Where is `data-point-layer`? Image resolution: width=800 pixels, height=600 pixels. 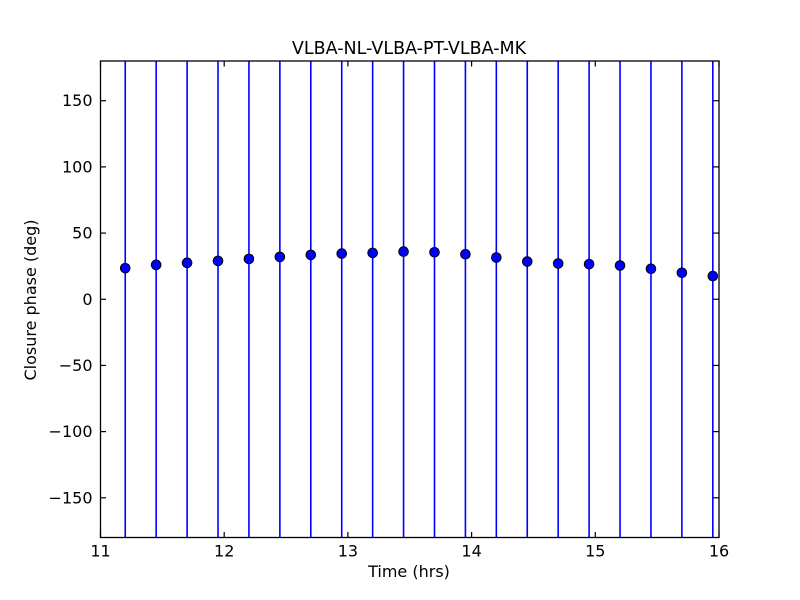
data-point-layer is located at coordinates (419, 264).